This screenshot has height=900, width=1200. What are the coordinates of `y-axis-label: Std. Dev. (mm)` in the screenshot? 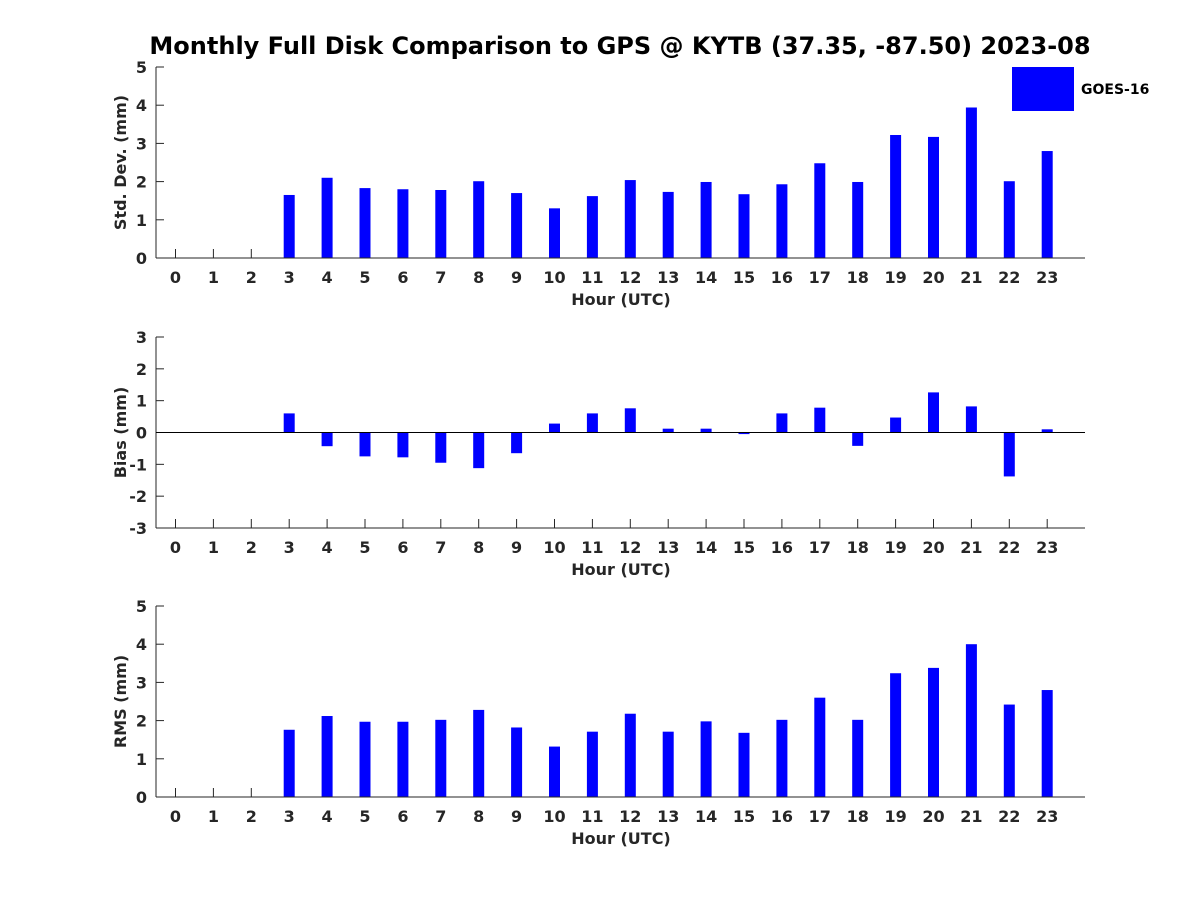 It's located at (120, 162).